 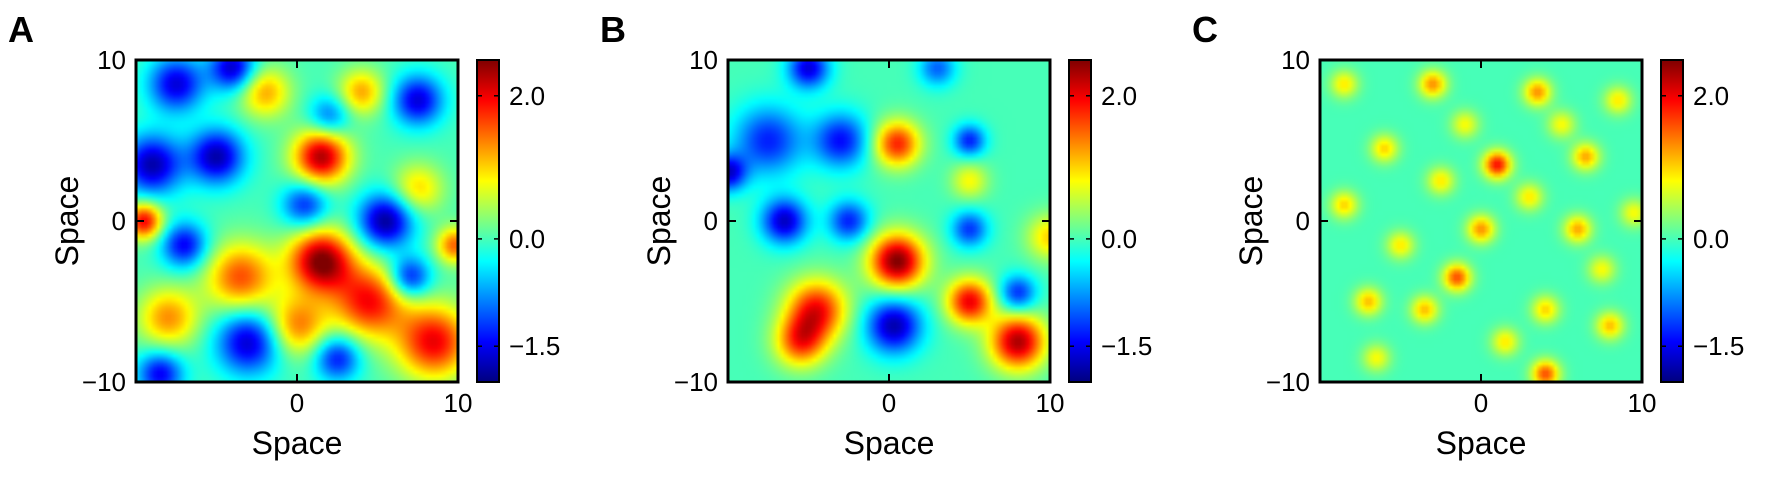 What do you see at coordinates (21, 29) in the screenshot?
I see `panel-letter-a: A` at bounding box center [21, 29].